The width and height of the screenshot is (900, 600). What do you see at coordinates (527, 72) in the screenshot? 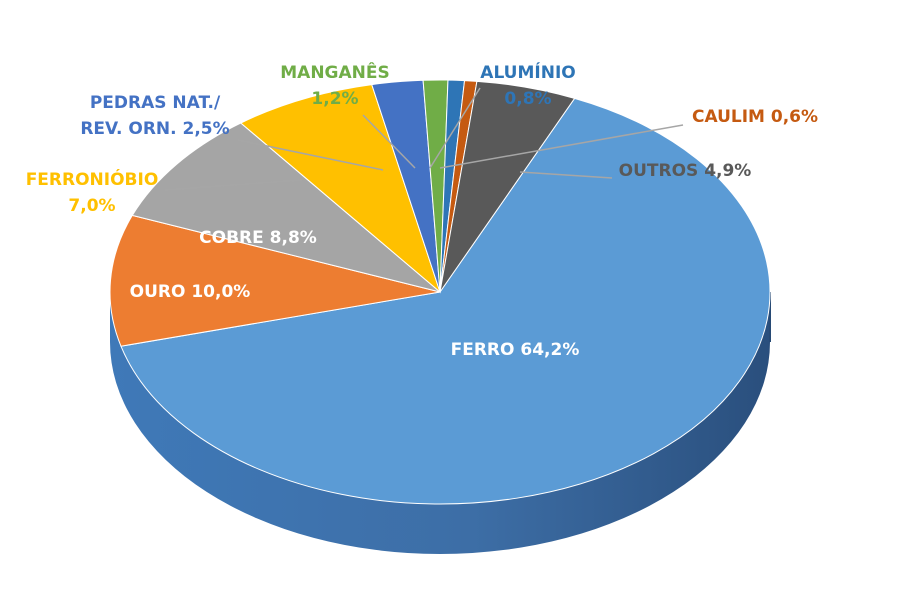
I see `data-label-alum-nio-line1: ALUMÍNIO` at bounding box center [527, 72].